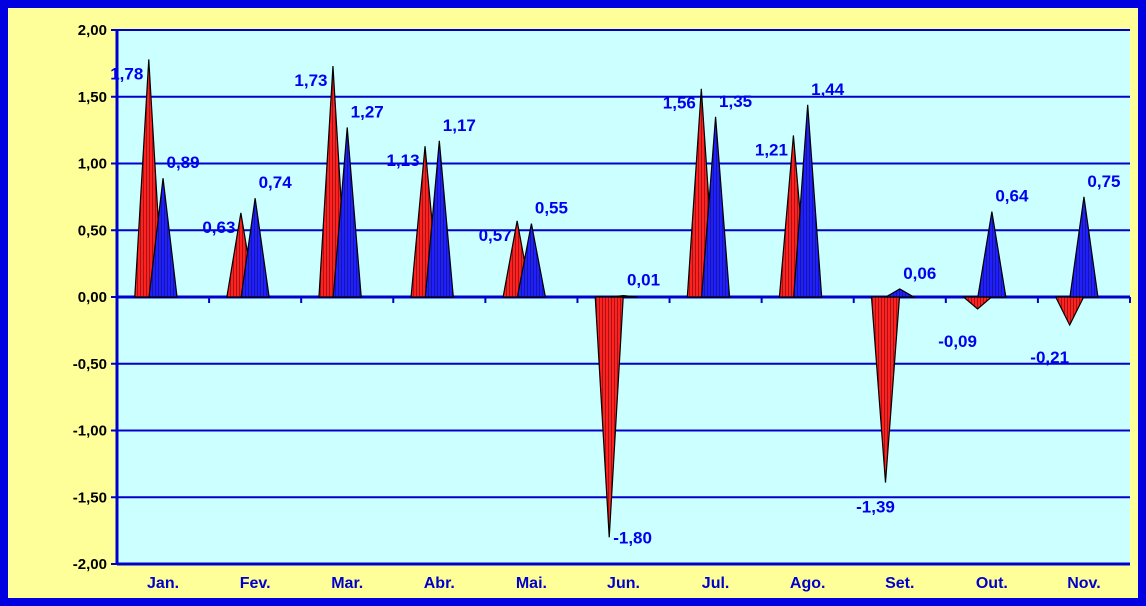 This screenshot has height=606, width=1146. What do you see at coordinates (643, 280) in the screenshot?
I see `series-2-data-label: 0,01` at bounding box center [643, 280].